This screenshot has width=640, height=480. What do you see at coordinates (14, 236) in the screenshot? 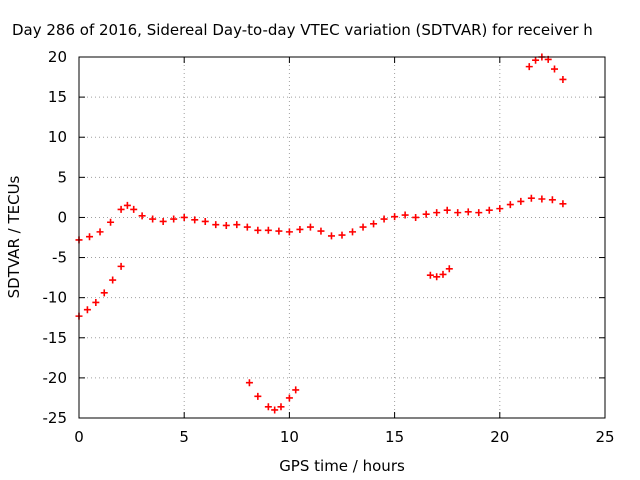
I see `y-axis-label: SDTVAR / TECUs` at bounding box center [14, 236].